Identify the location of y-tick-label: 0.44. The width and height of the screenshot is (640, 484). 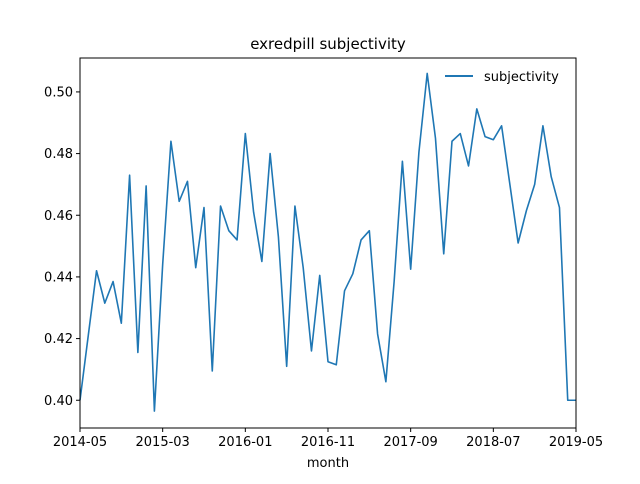
(58, 277).